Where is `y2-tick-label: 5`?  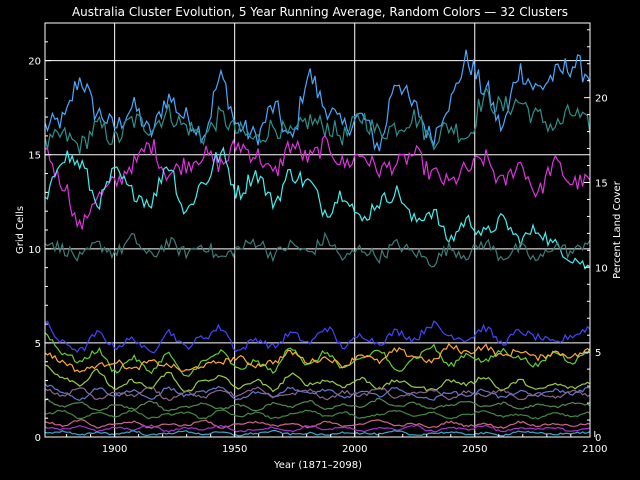
y2-tick-label: 5 is located at coordinates (598, 353).